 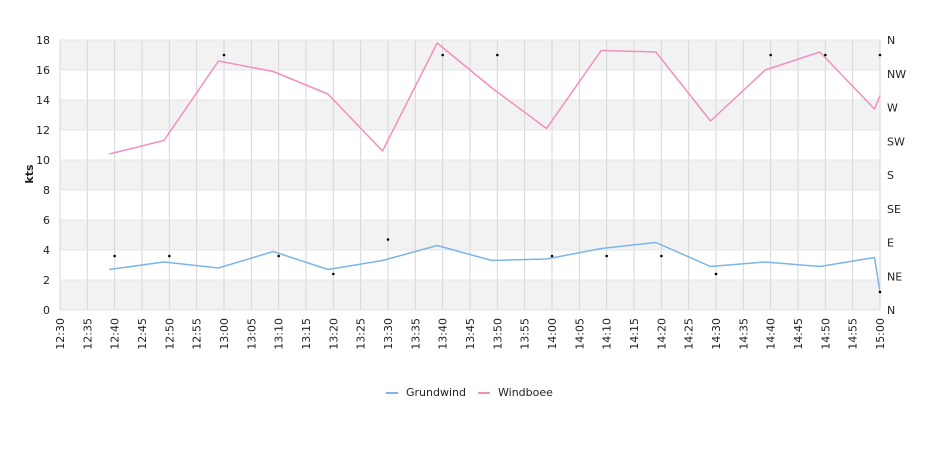 I want to click on x-tick-label: 12:35, so click(x=87, y=334).